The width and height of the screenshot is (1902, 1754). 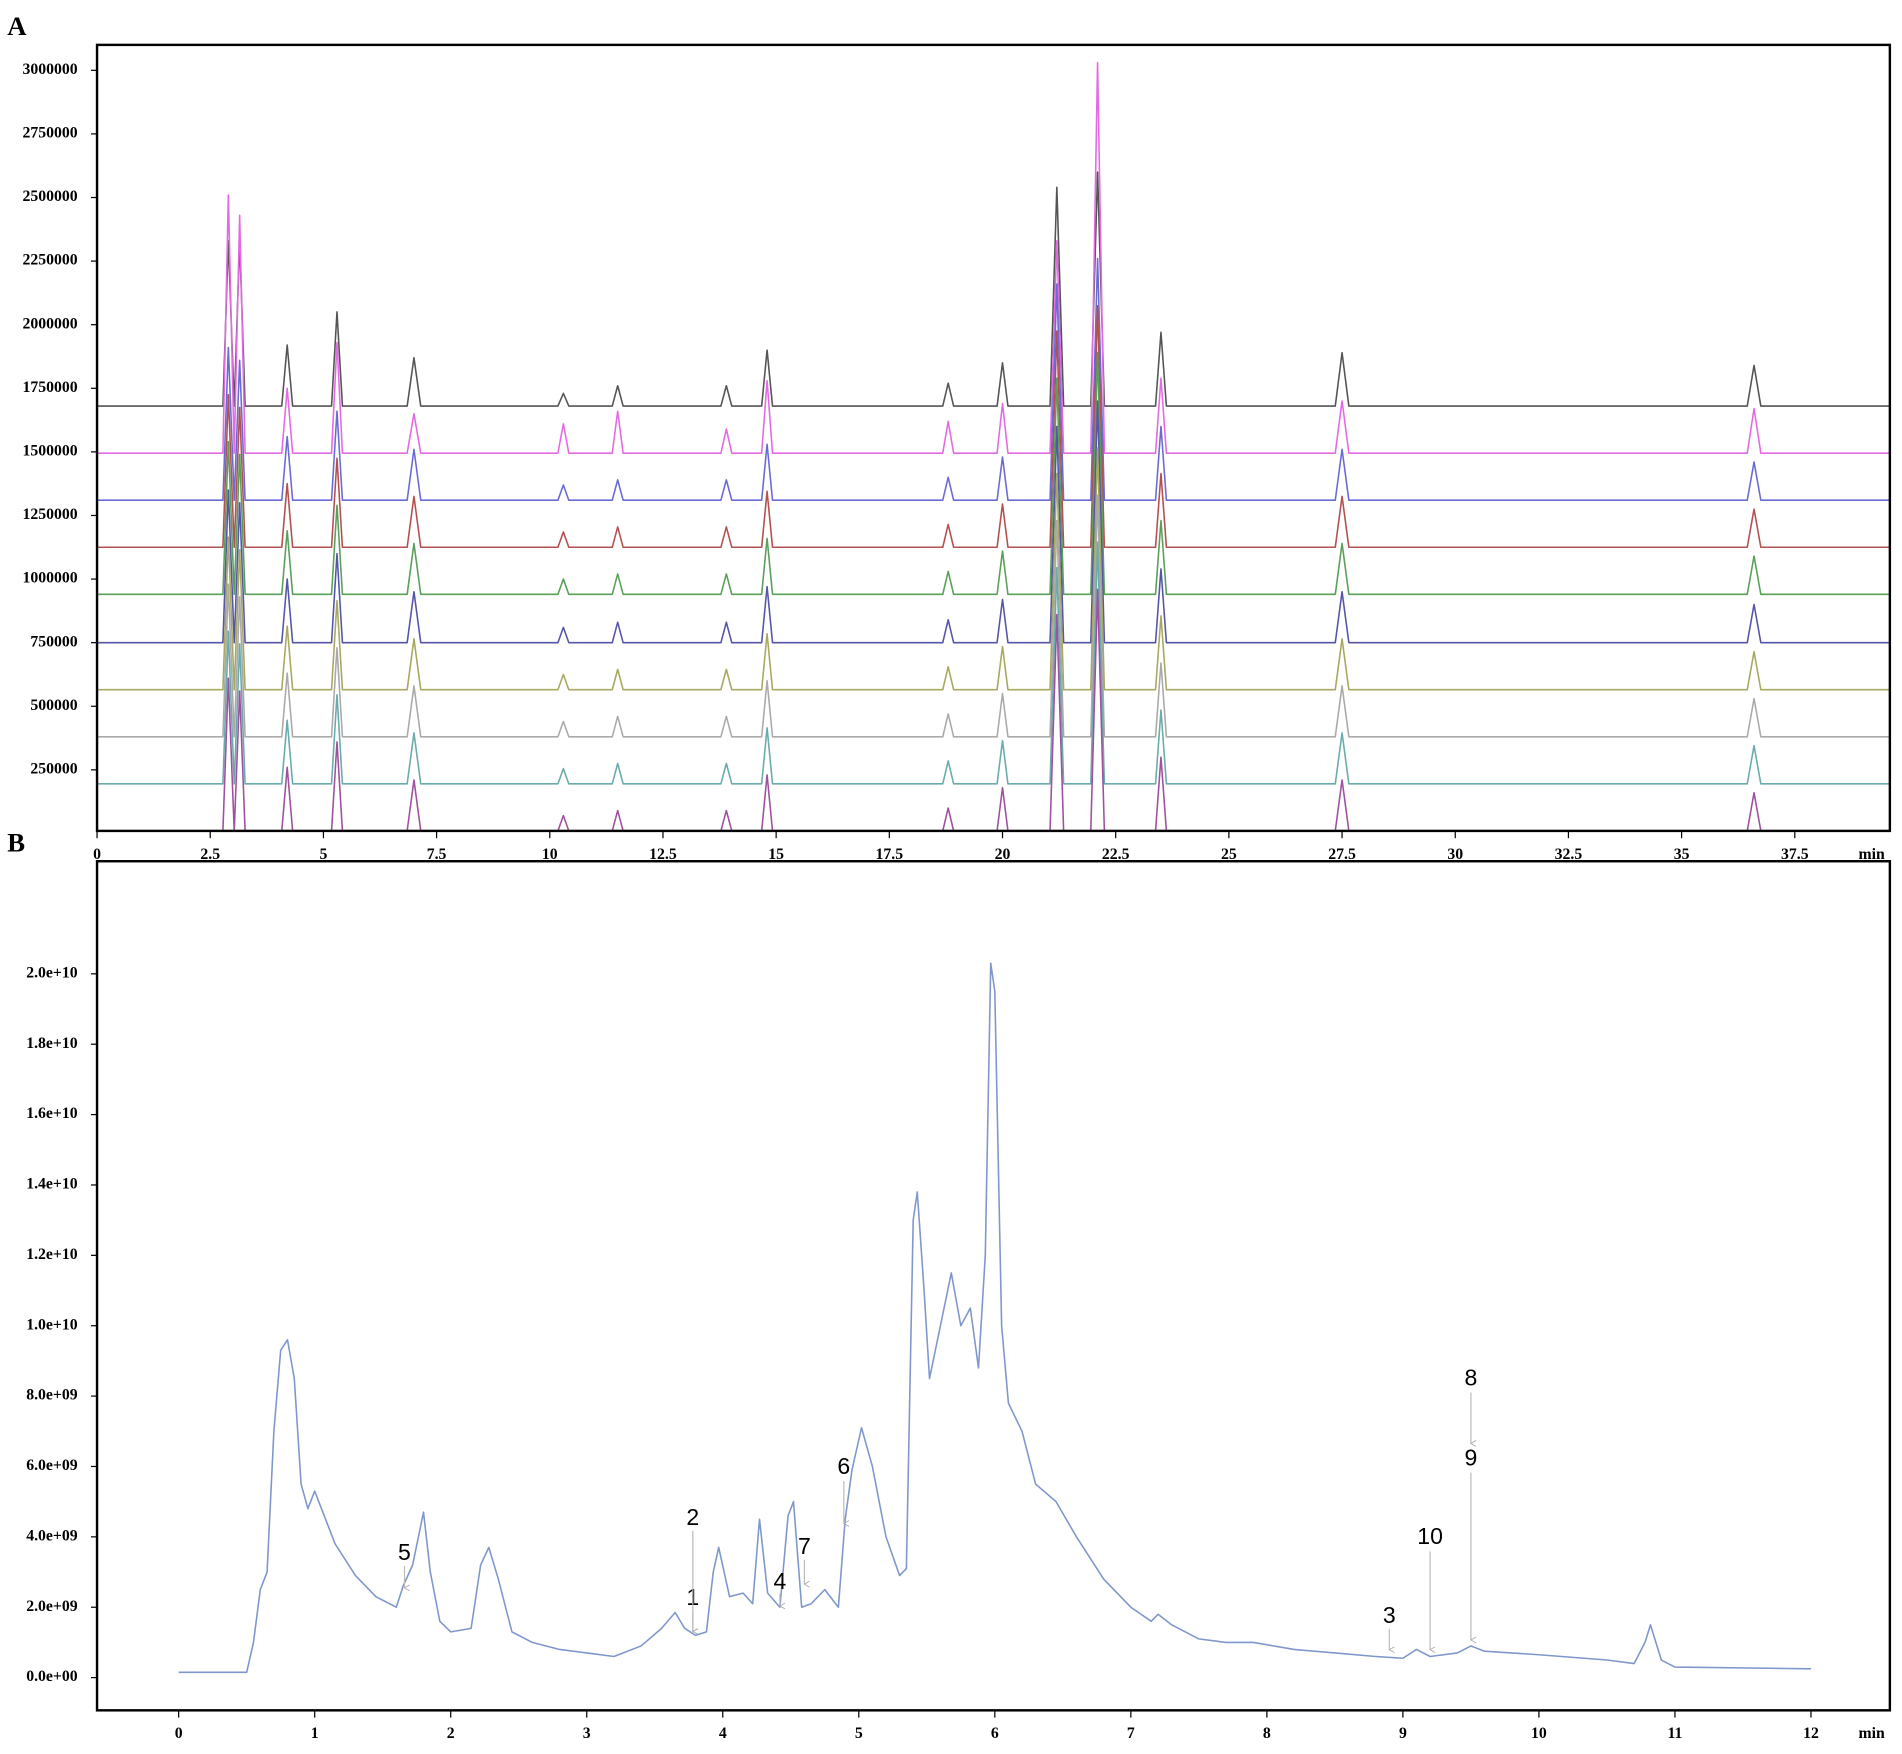 What do you see at coordinates (843, 1466) in the screenshot?
I see `annotation: 6` at bounding box center [843, 1466].